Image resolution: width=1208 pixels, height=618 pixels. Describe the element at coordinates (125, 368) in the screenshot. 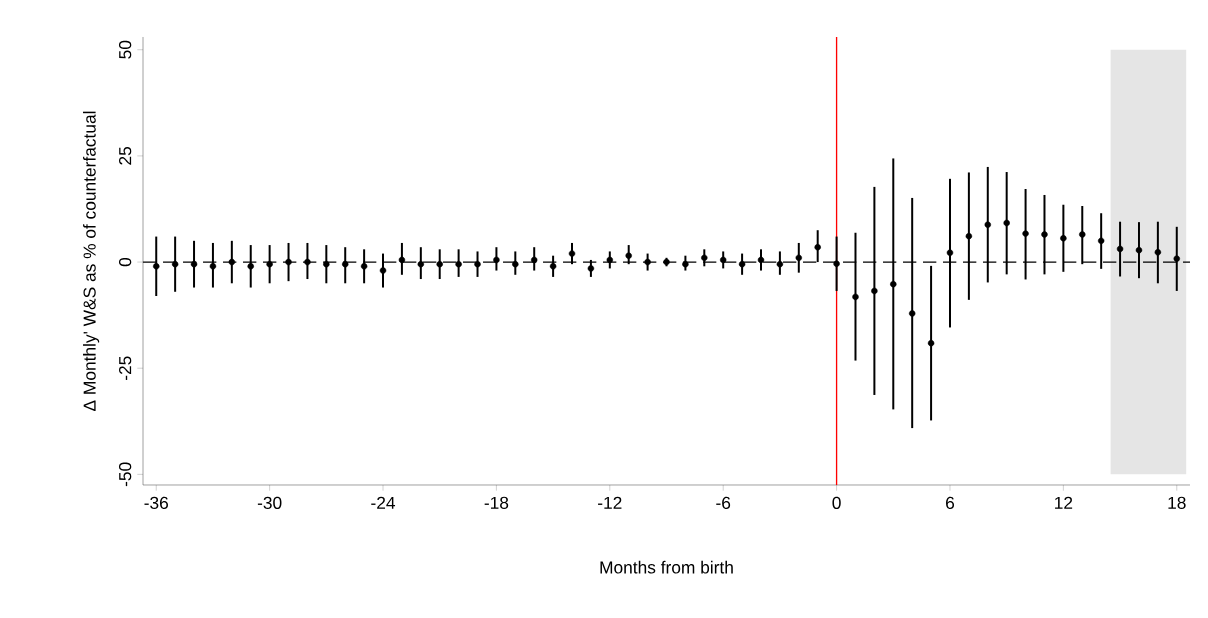

I see `y-tick-label: -25` at that location.